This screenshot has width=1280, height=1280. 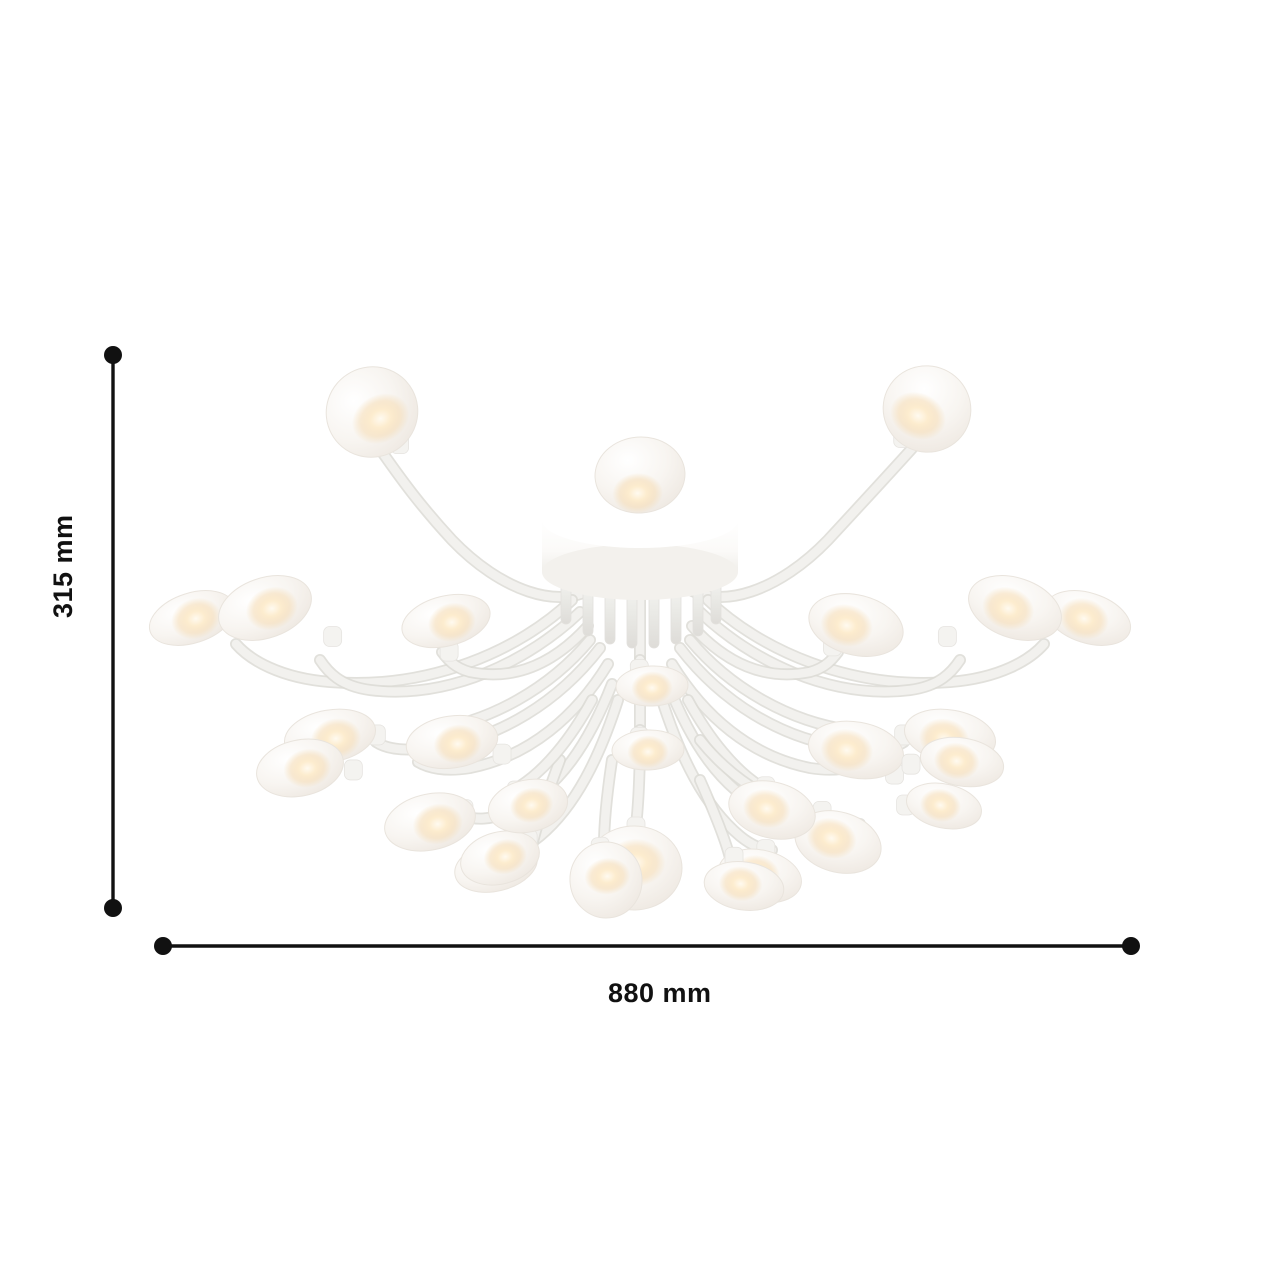 I want to click on arm-left-low2-lamp, so click(x=458, y=742).